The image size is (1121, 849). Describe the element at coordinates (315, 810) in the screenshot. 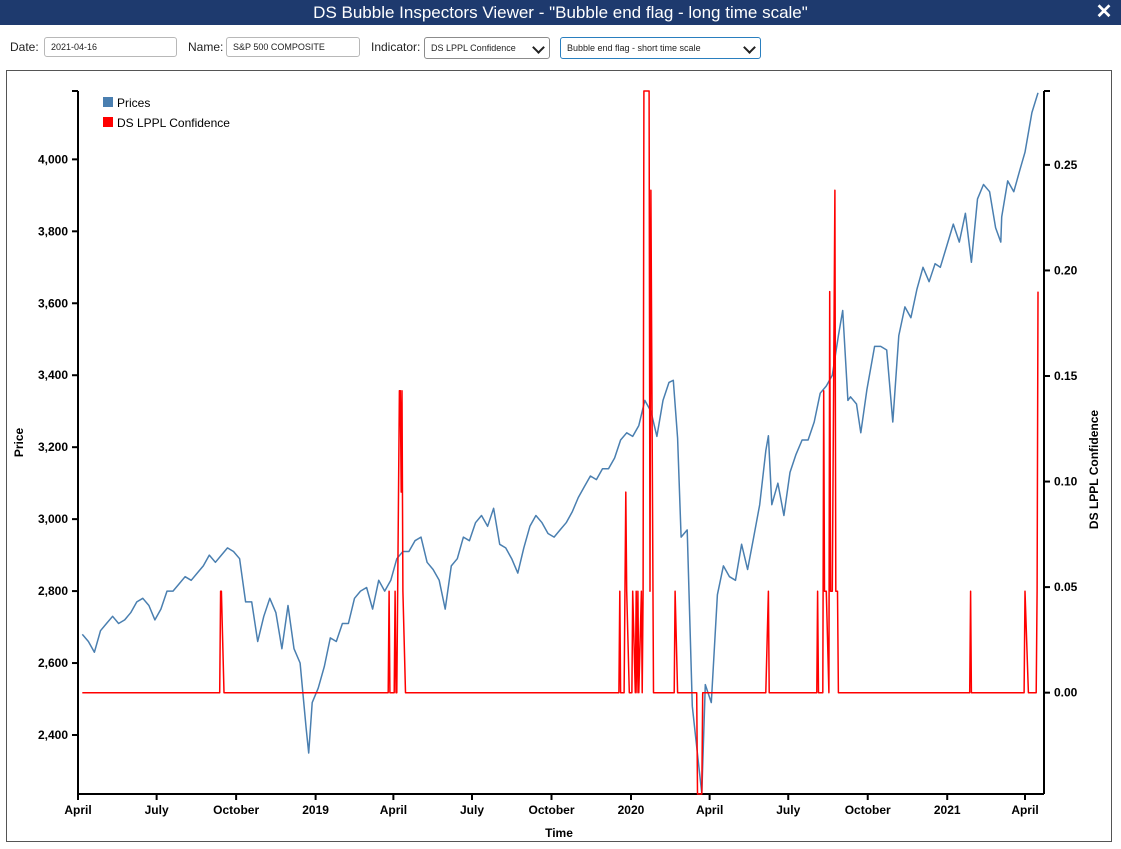

I see `x-tick-label: 2019` at that location.